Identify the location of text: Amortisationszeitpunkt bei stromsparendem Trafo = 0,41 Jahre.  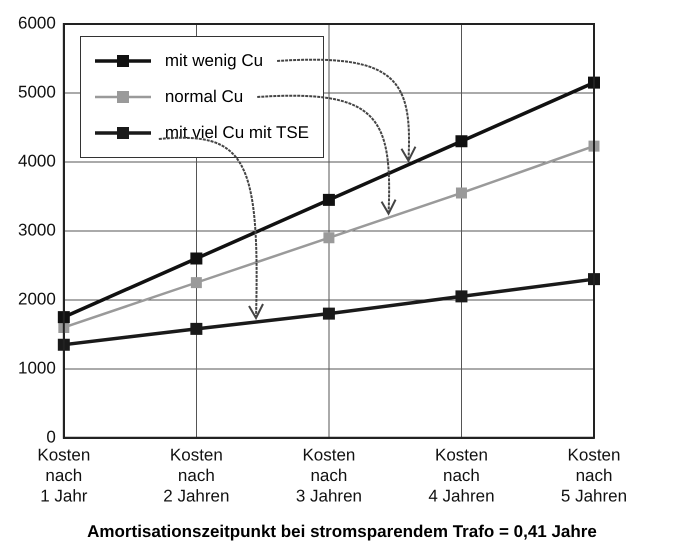
(342, 532).